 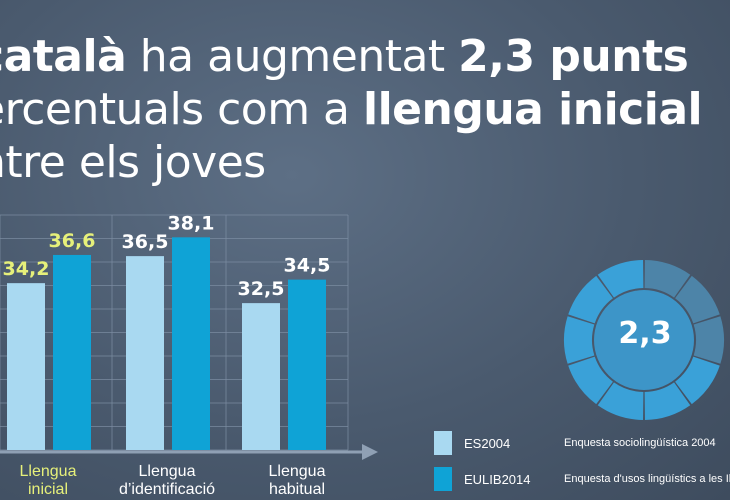 I want to click on category-label: habitual, so click(x=297, y=489).